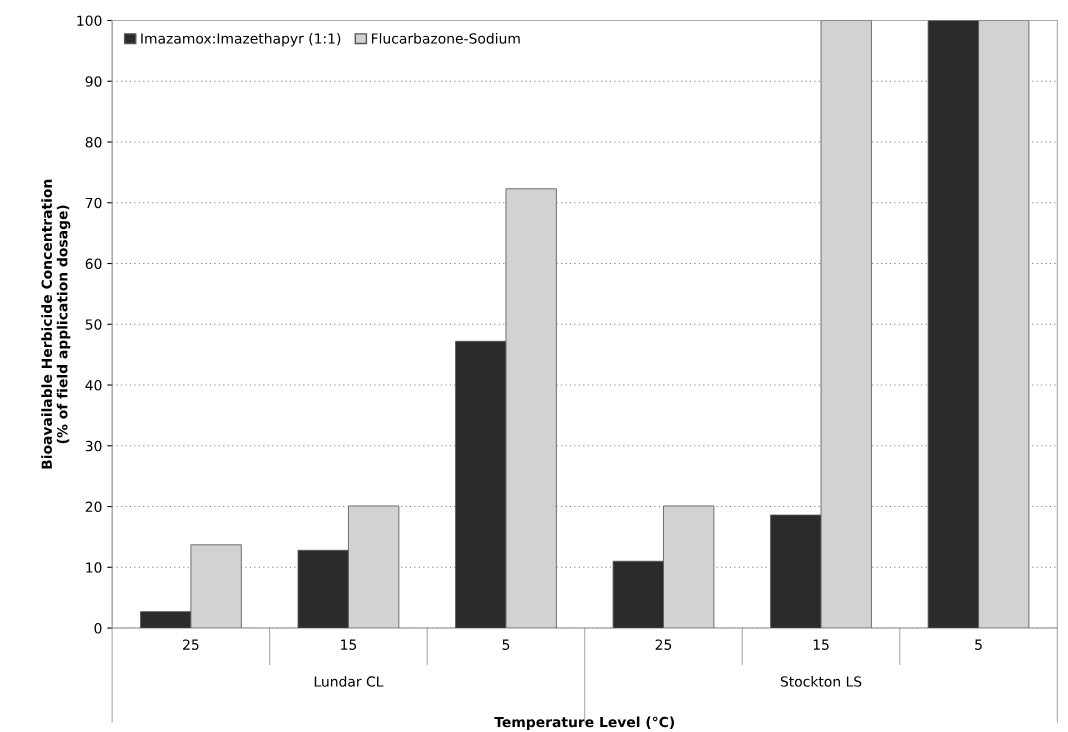 The height and width of the screenshot is (732, 1068). What do you see at coordinates (93, 203) in the screenshot?
I see `y-tick-label: 70` at bounding box center [93, 203].